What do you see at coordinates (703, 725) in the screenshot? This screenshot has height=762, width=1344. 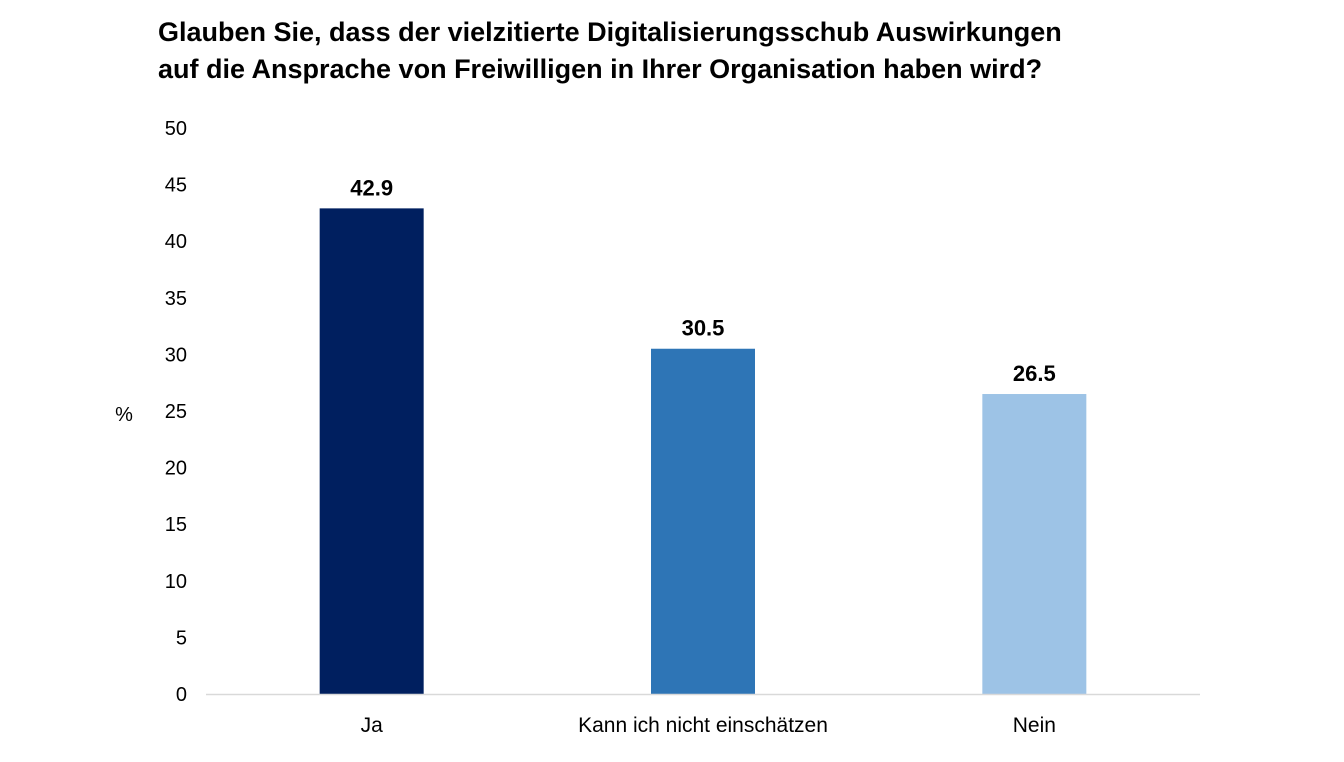 I see `x-category-label: Kann ich nicht einschätzen` at bounding box center [703, 725].